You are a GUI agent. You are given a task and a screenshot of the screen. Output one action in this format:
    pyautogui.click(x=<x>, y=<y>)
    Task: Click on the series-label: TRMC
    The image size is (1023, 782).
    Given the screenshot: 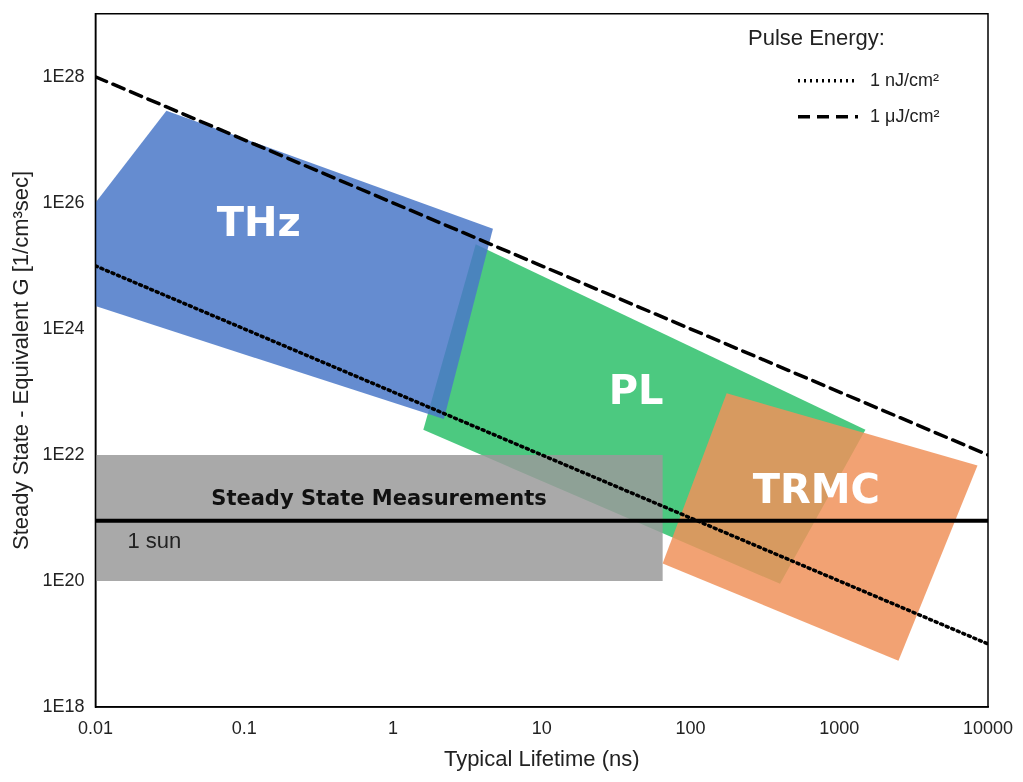 What is the action you would take?
    pyautogui.click(x=816, y=489)
    